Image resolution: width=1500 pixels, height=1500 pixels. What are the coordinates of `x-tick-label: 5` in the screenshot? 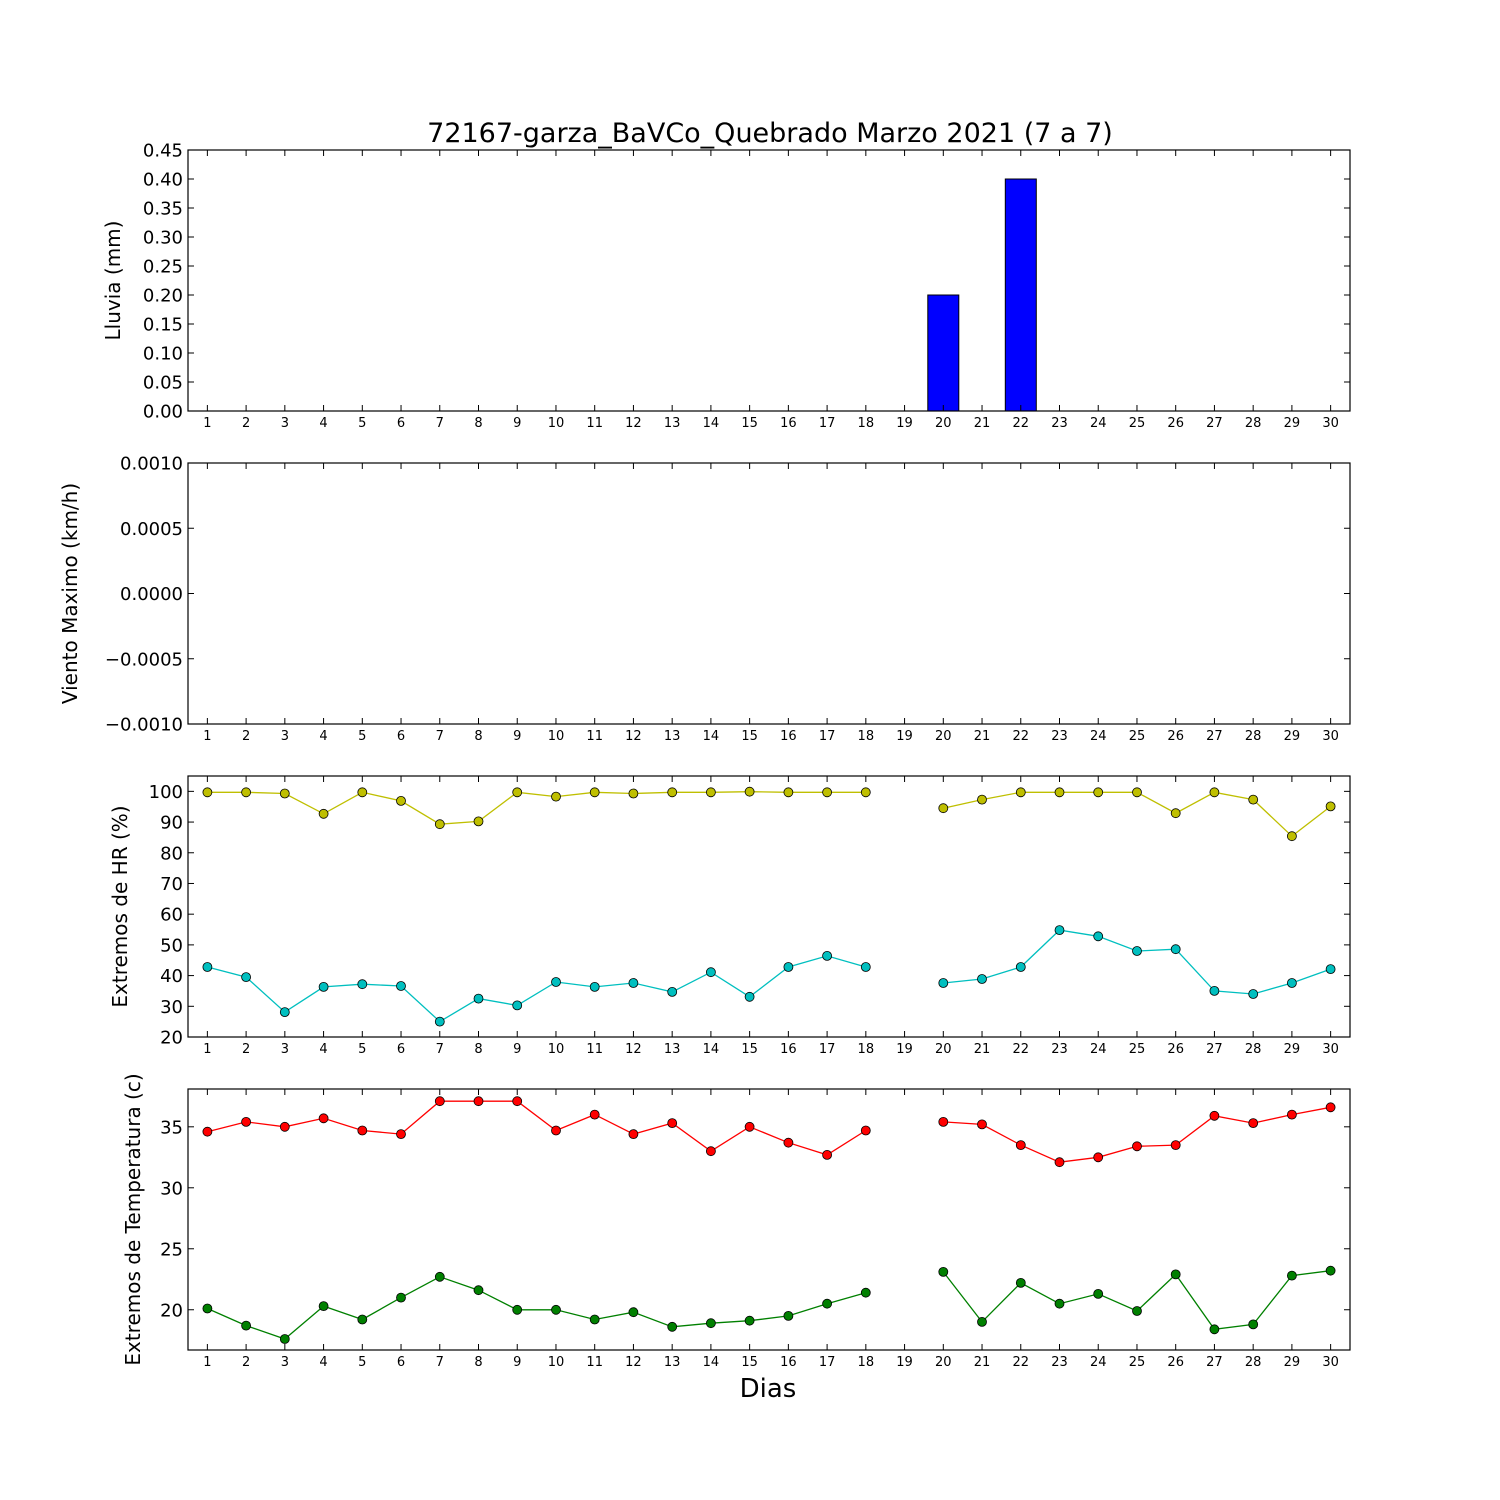 It's located at (362, 423).